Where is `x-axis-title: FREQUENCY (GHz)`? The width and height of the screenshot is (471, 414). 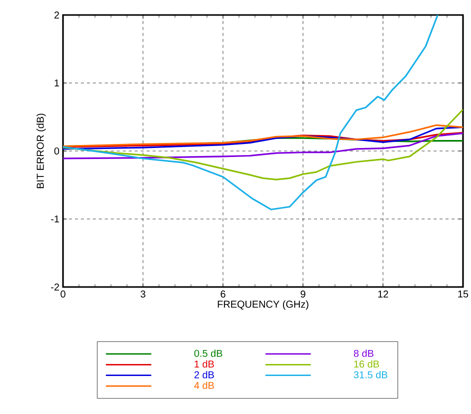
x-axis-title: FREQUENCY (GHz) is located at coordinates (263, 305).